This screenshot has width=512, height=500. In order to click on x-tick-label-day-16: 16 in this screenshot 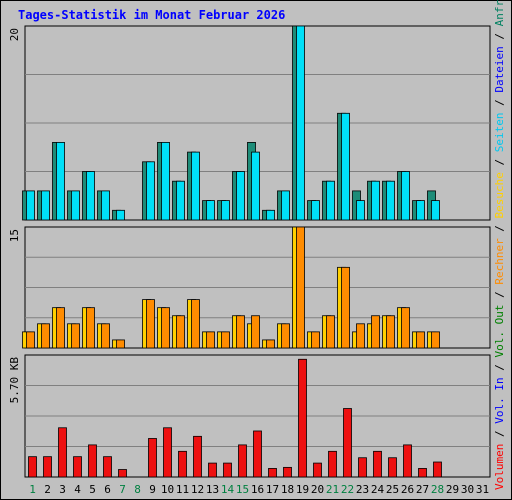, I will do `click(257, 489)`.